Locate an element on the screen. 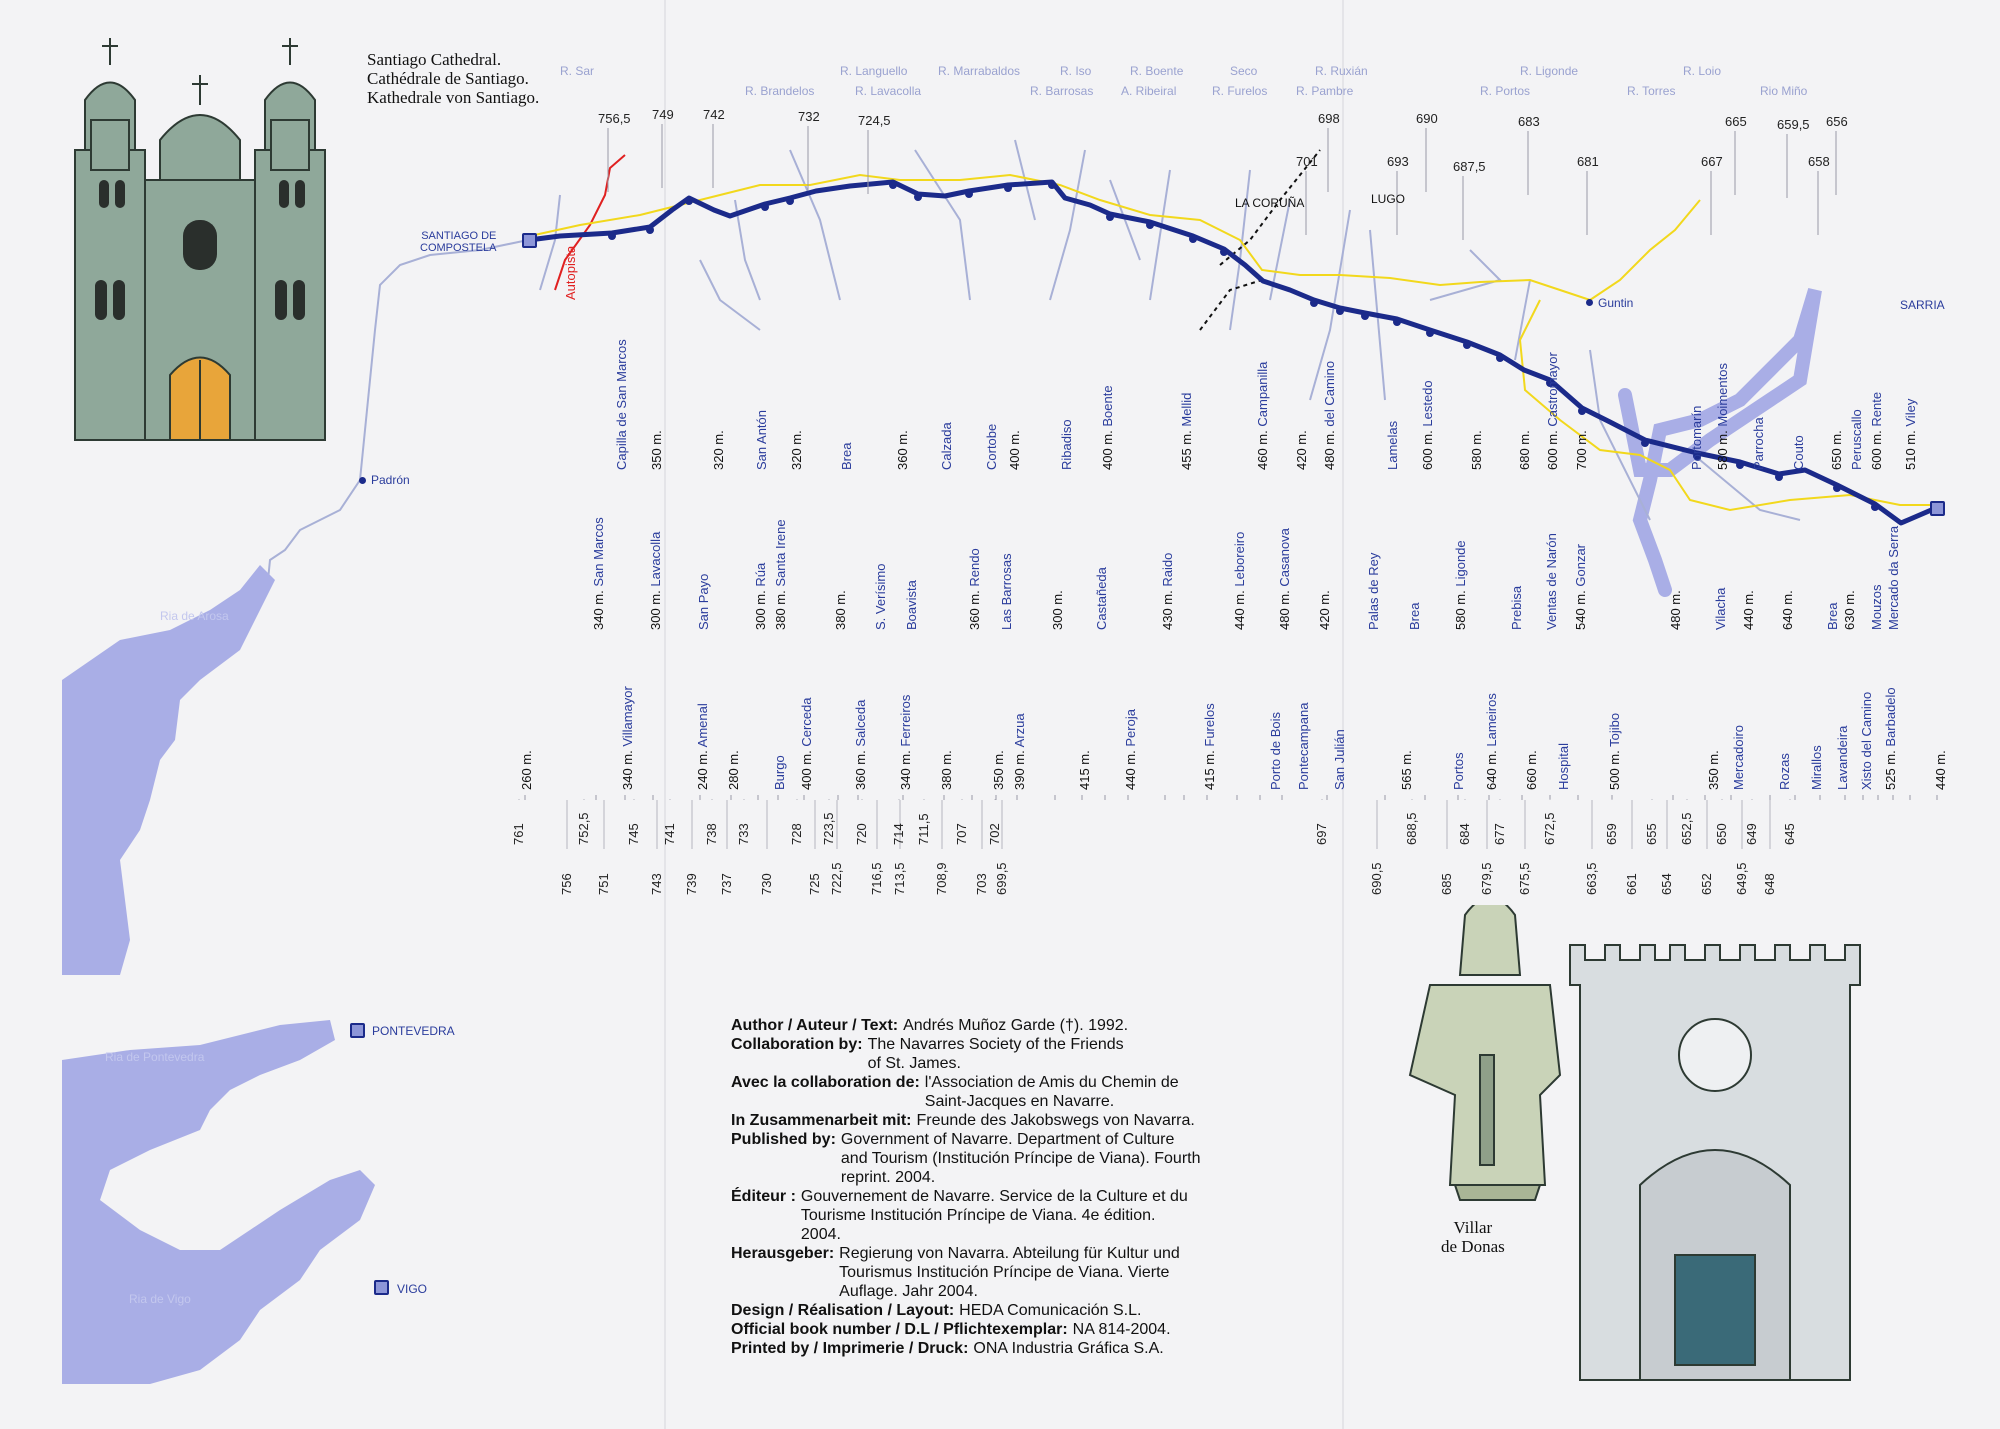  place-name: Rendo is located at coordinates (974, 567).